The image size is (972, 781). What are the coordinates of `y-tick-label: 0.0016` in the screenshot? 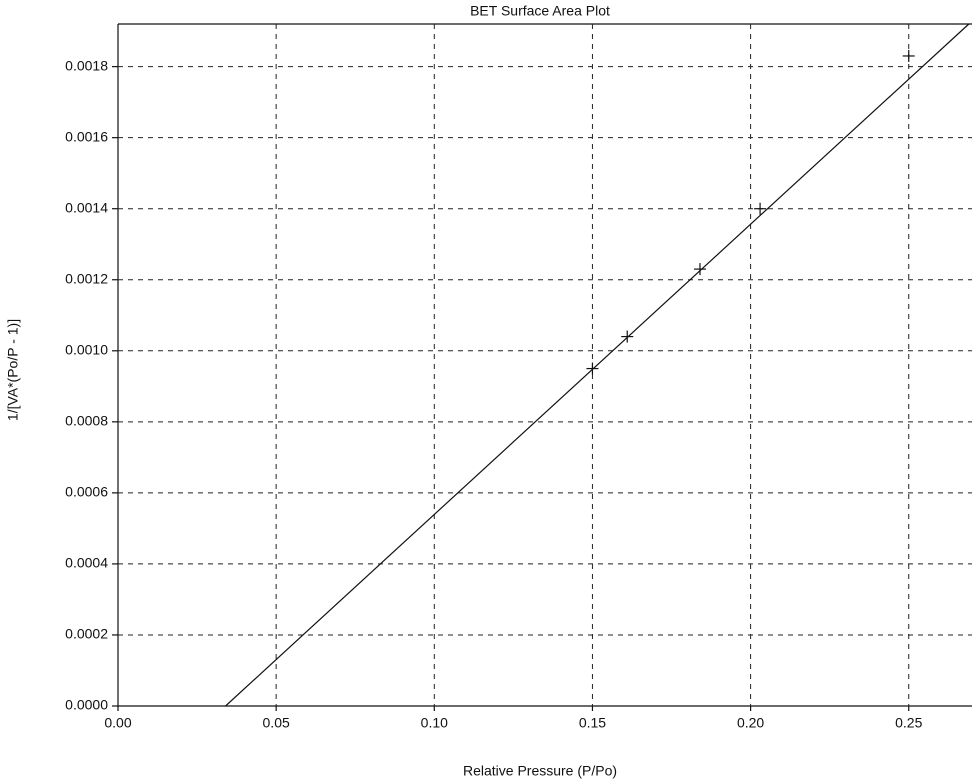 It's located at (86, 136).